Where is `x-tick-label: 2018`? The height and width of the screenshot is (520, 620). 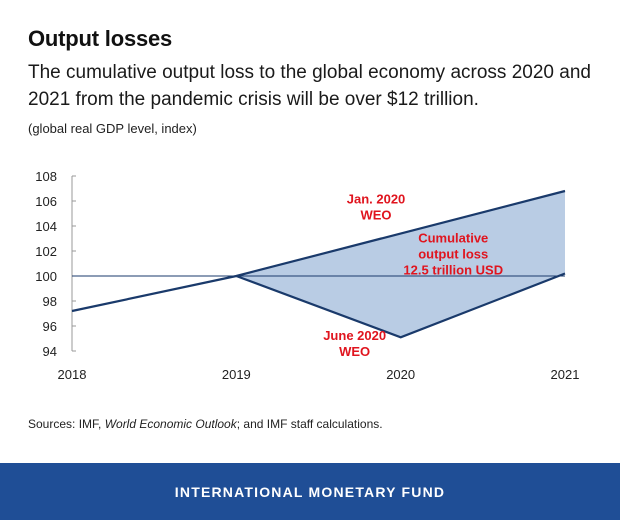
x-tick-label: 2018 is located at coordinates (72, 374).